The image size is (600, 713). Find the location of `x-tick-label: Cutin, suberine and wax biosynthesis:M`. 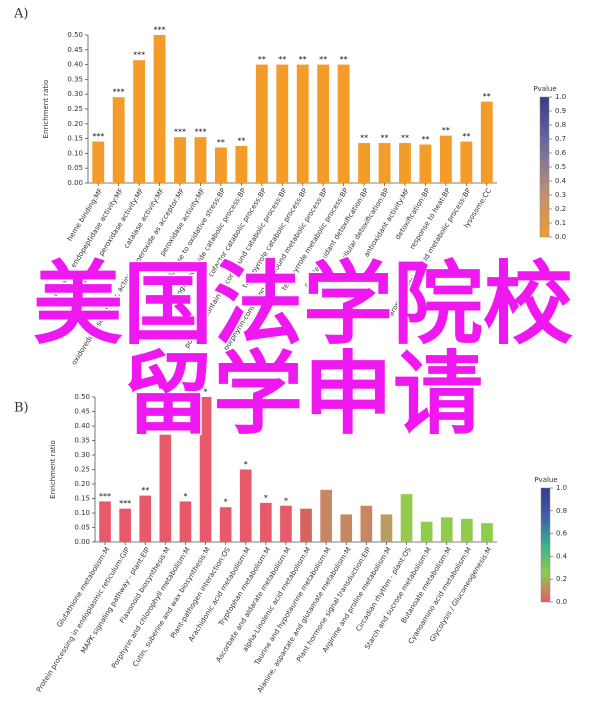

x-tick-label: Cutin, suberine and wax biosynthesis:M is located at coordinates (171, 607).